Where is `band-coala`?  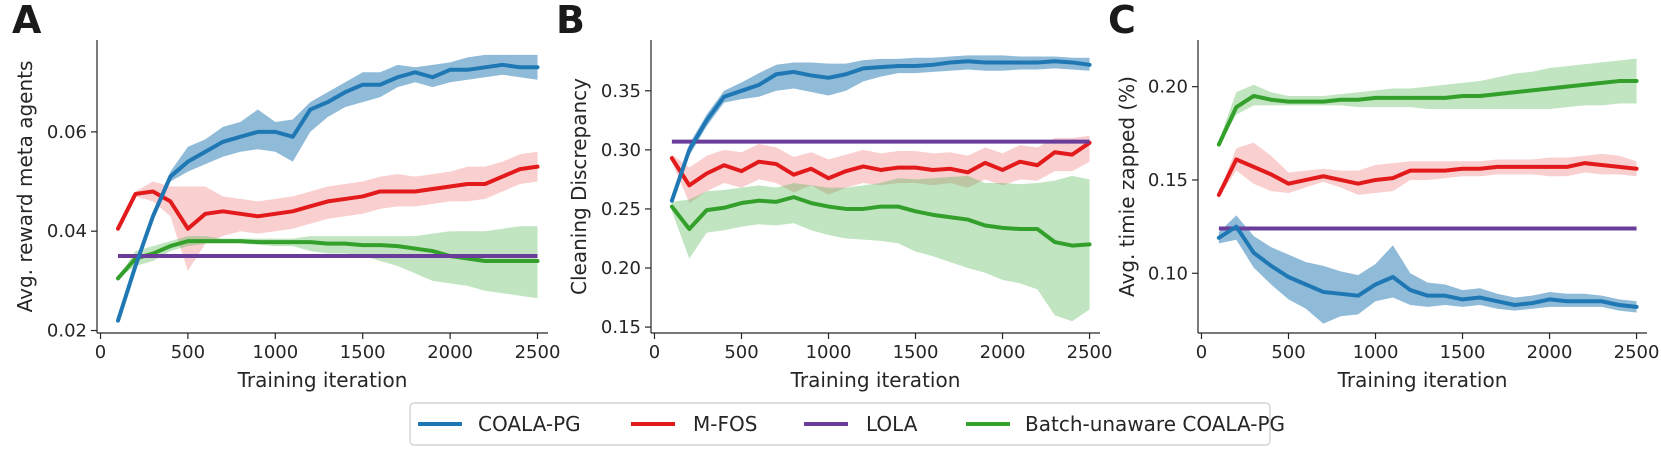
band-coala is located at coordinates (1427, 269).